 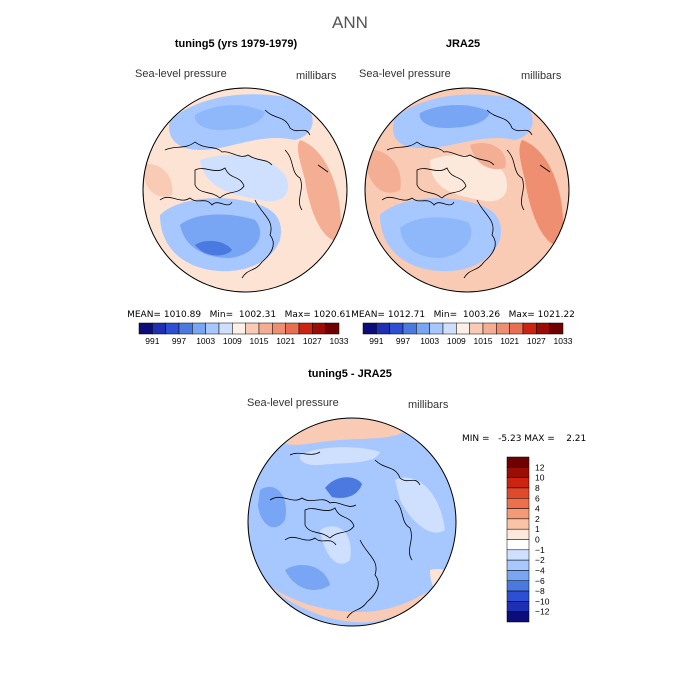 What do you see at coordinates (181, 74) in the screenshot?
I see `panel-model-variable: Sea-level pressure` at bounding box center [181, 74].